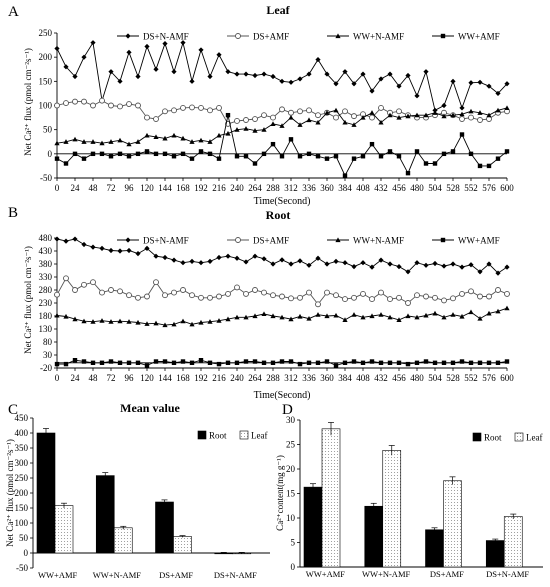 The width and height of the screenshot is (550, 587). I want to click on chart-d-bar-leaf, so click(452, 524).